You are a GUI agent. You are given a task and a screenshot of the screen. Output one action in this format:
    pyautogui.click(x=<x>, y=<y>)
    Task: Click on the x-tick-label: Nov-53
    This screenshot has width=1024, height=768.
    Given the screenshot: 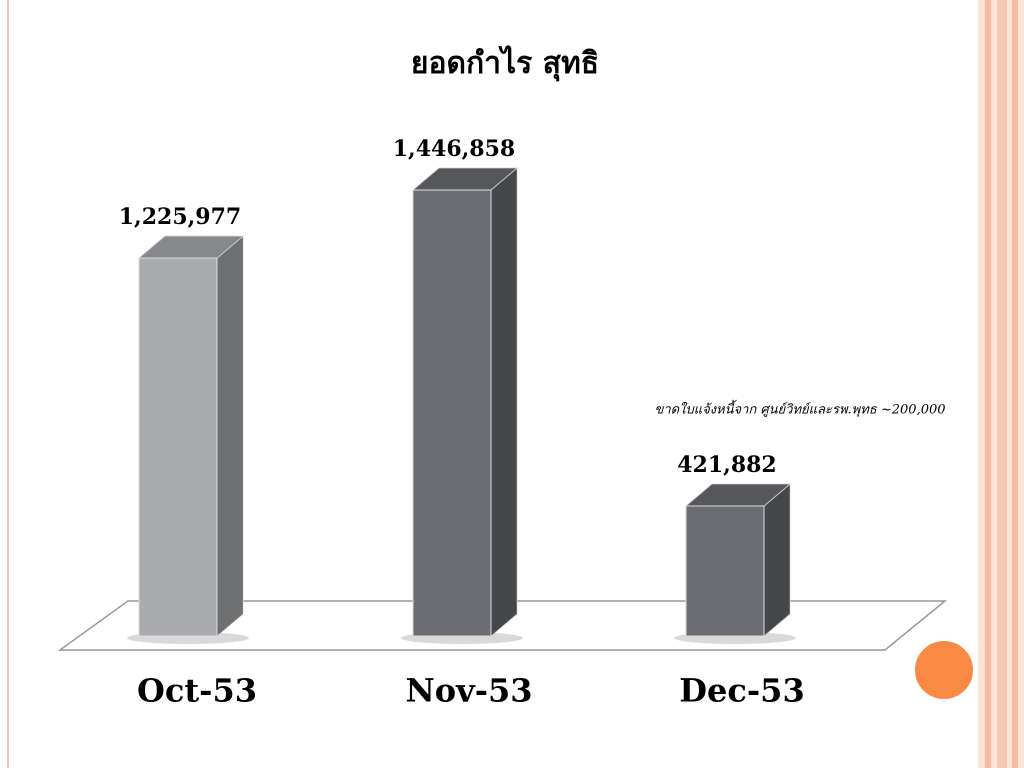 What is the action you would take?
    pyautogui.click(x=469, y=691)
    